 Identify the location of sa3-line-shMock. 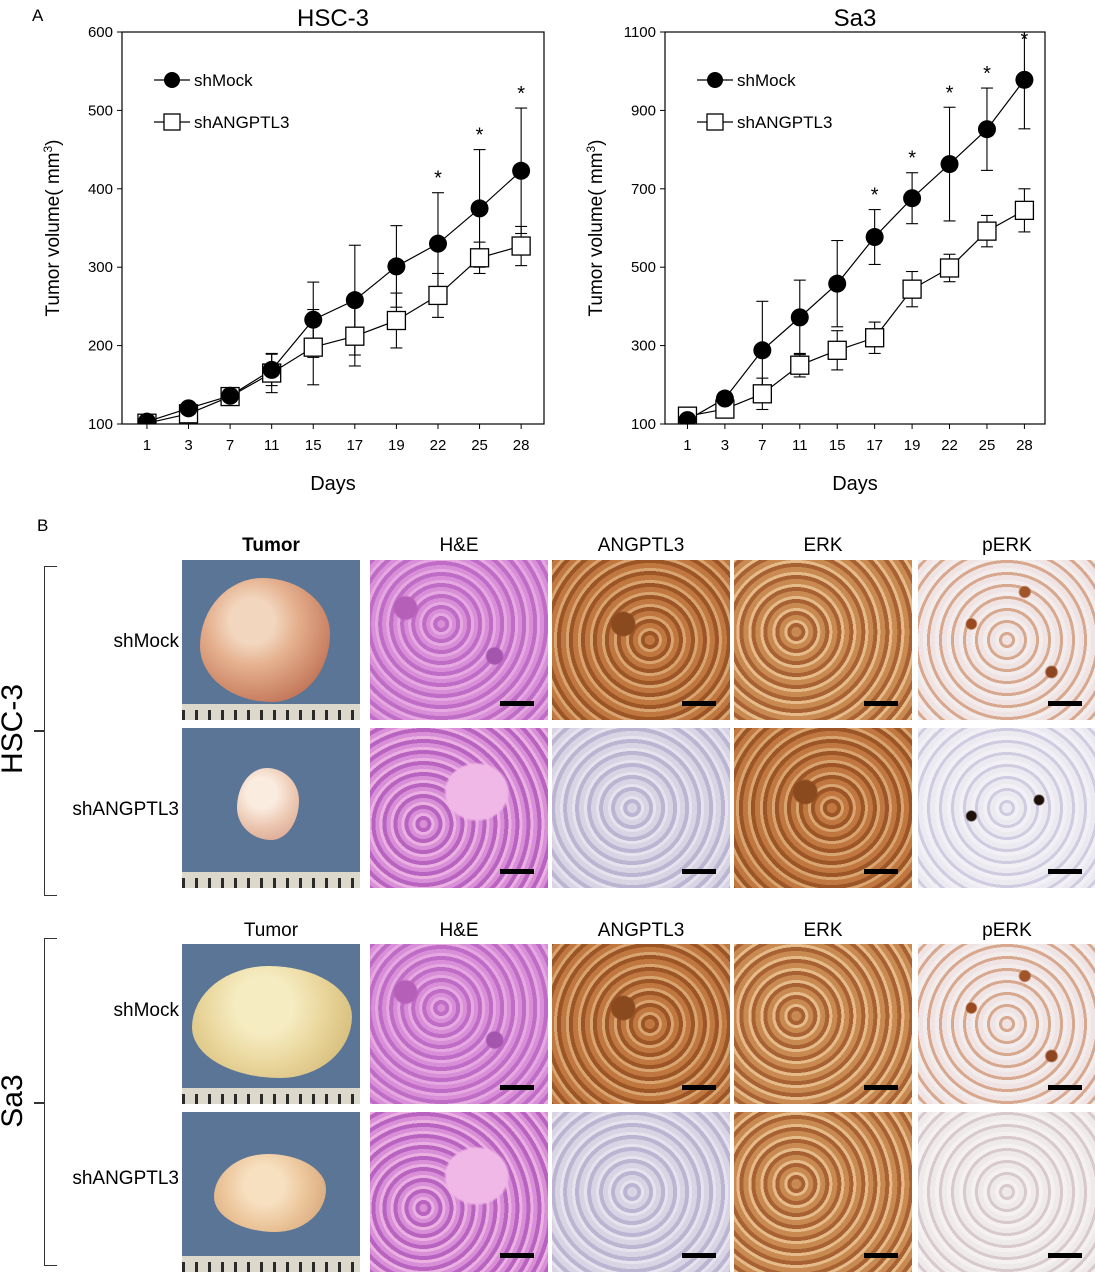
(856, 250).